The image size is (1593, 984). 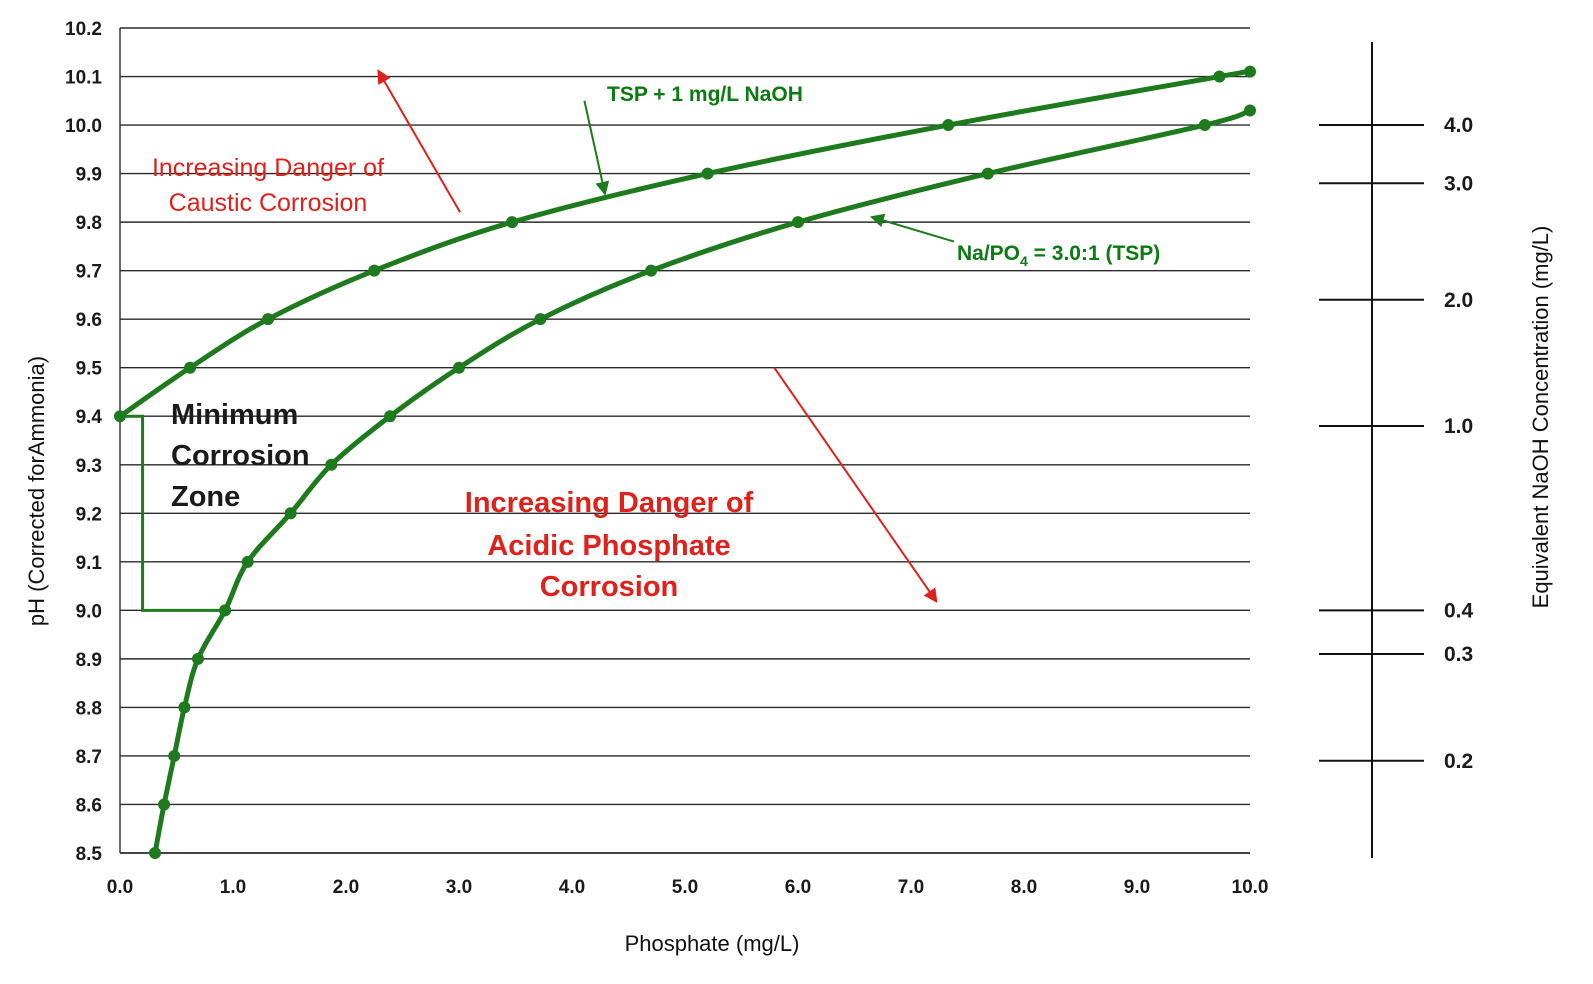 I want to click on x-tick-label-9: 9.0, so click(x=1137, y=887).